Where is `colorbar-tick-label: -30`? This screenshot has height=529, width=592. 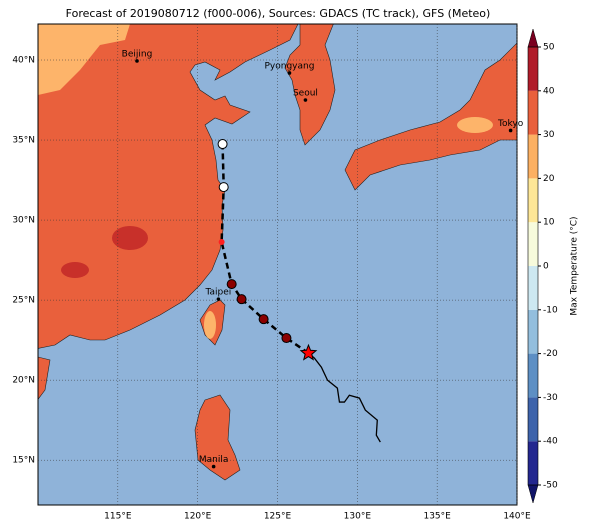
colorbar-tick-label: -30 is located at coordinates (550, 398).